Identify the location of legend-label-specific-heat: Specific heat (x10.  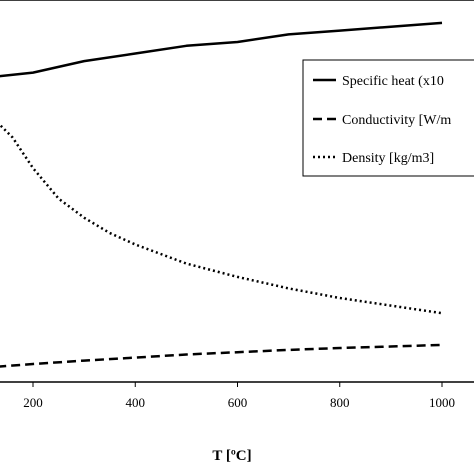
(393, 81).